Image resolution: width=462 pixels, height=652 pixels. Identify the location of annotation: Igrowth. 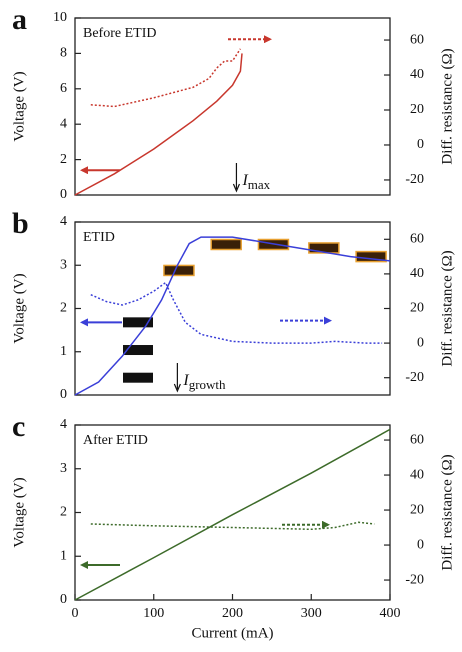
(204, 382).